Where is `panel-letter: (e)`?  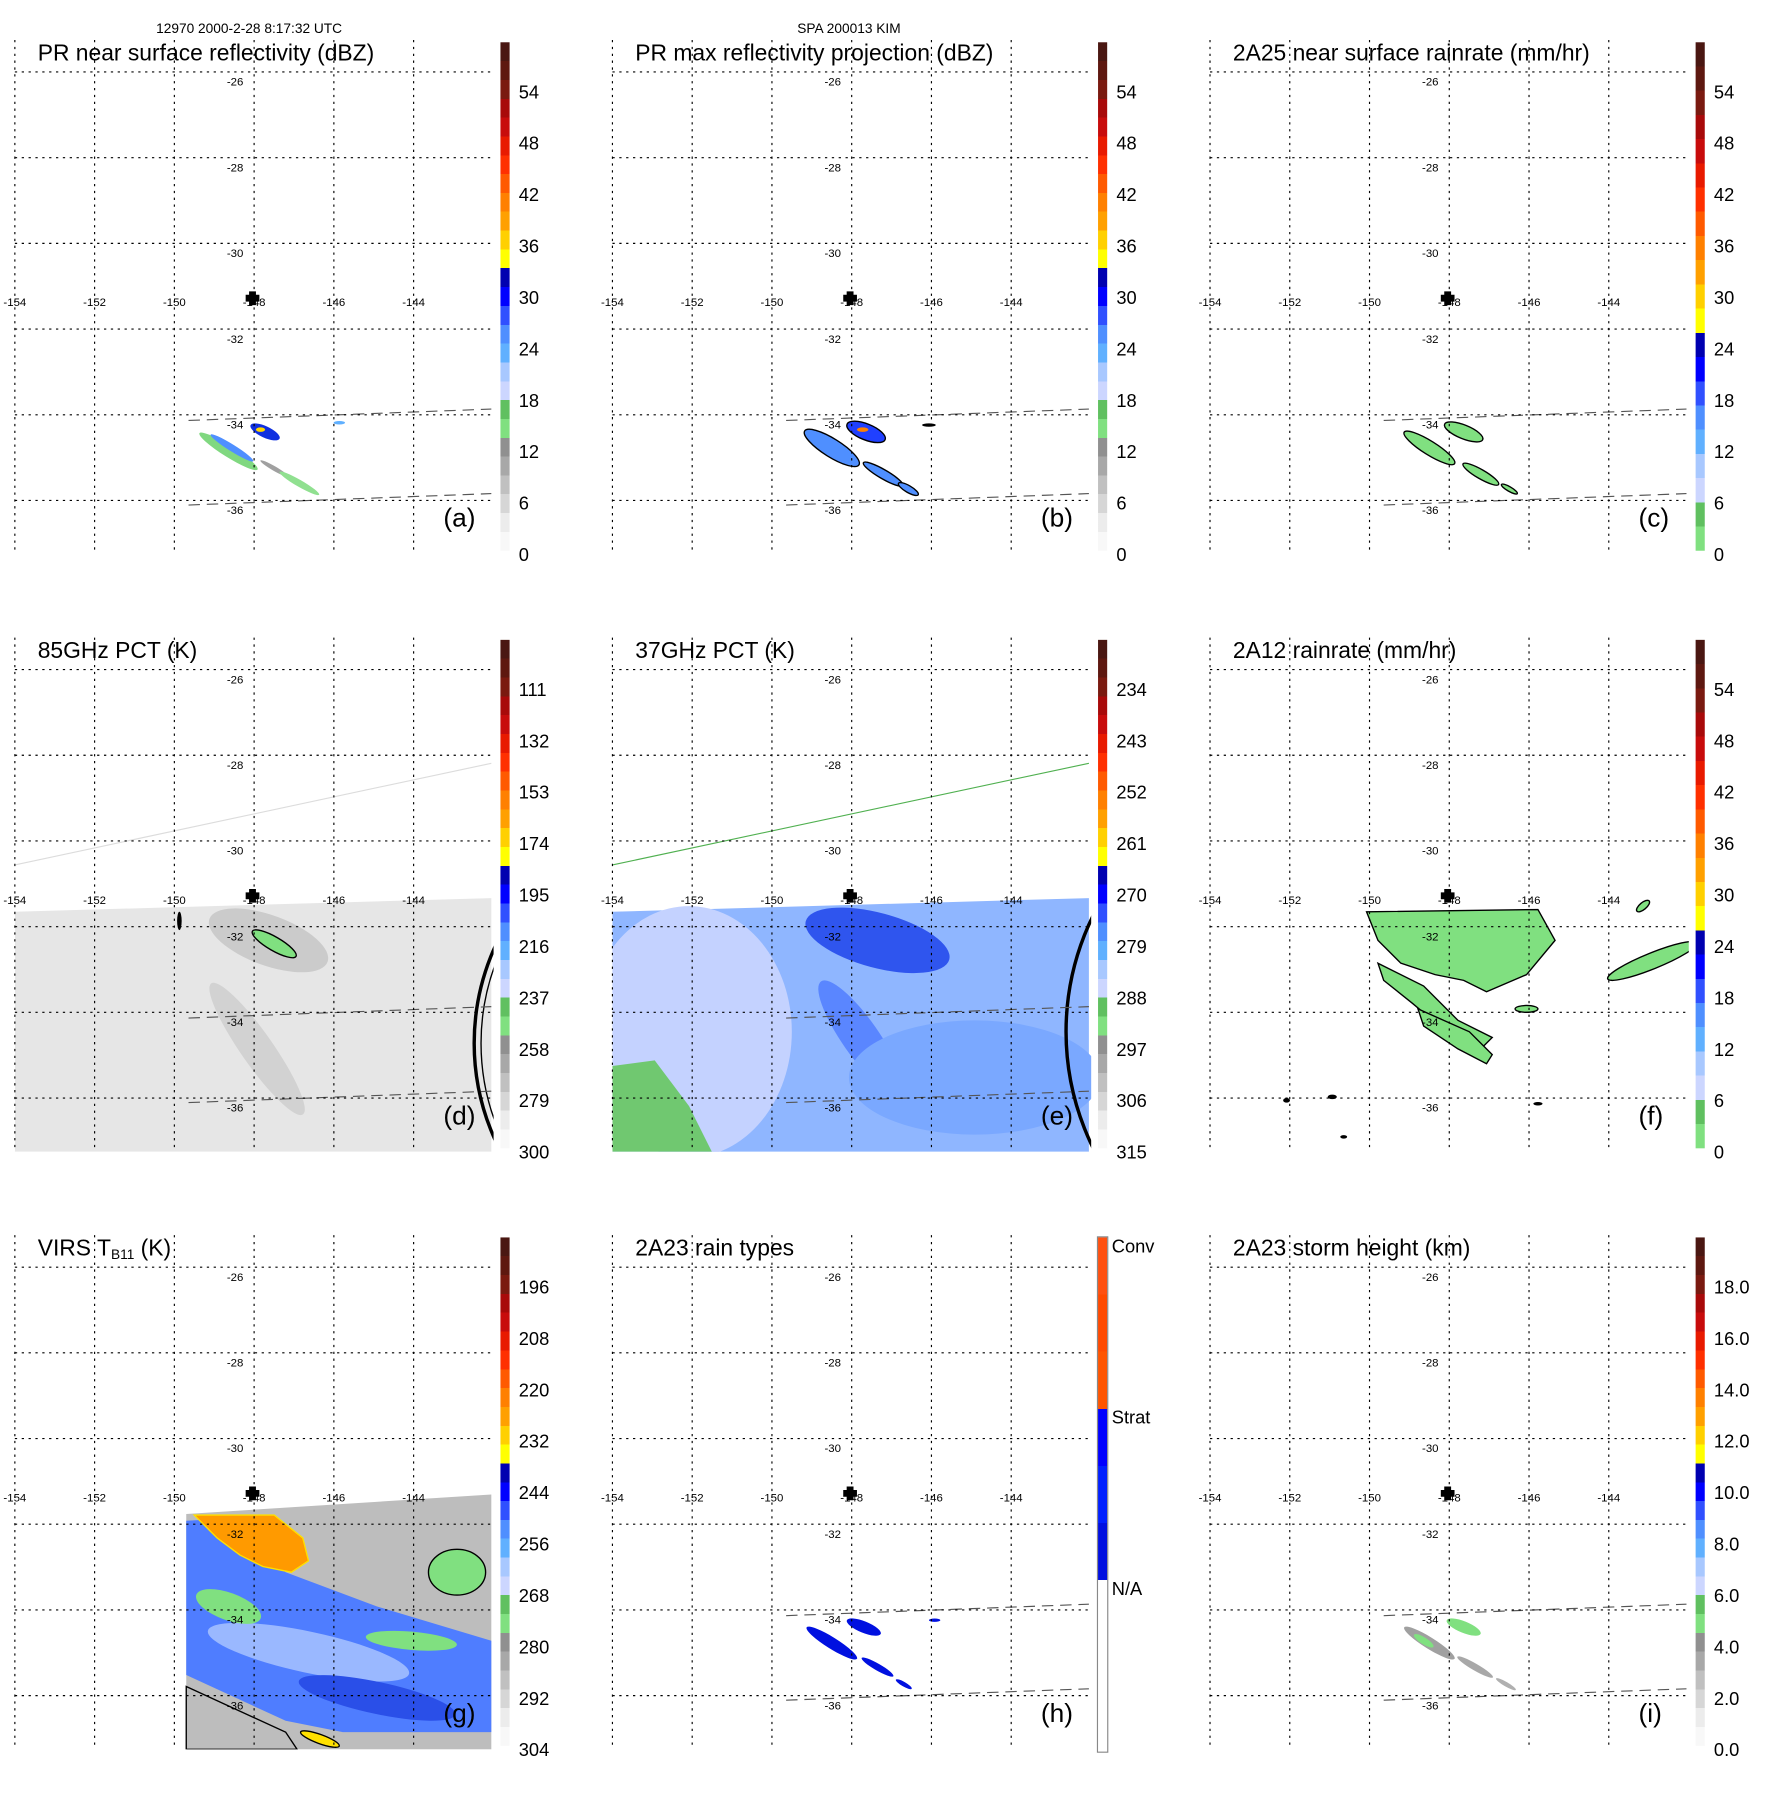 panel-letter: (e) is located at coordinates (1057, 1115).